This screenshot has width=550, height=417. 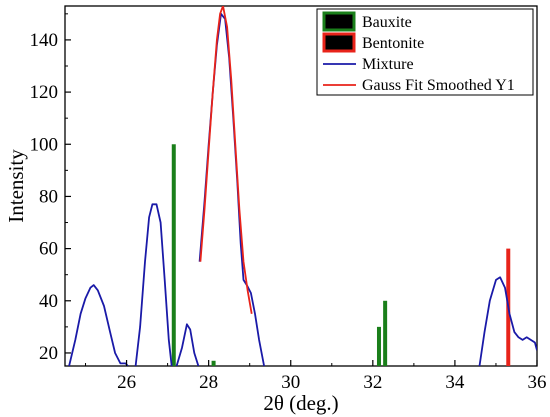 What do you see at coordinates (48, 196) in the screenshot?
I see `y-tick-label: 80` at bounding box center [48, 196].